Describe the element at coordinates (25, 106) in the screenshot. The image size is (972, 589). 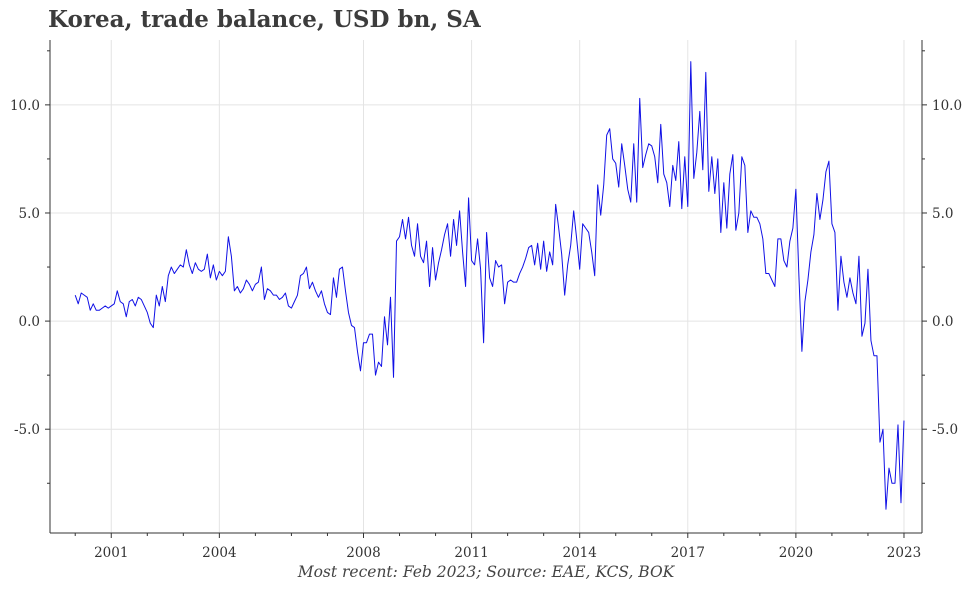
I see `y-tick-label-left: 10.0` at that location.